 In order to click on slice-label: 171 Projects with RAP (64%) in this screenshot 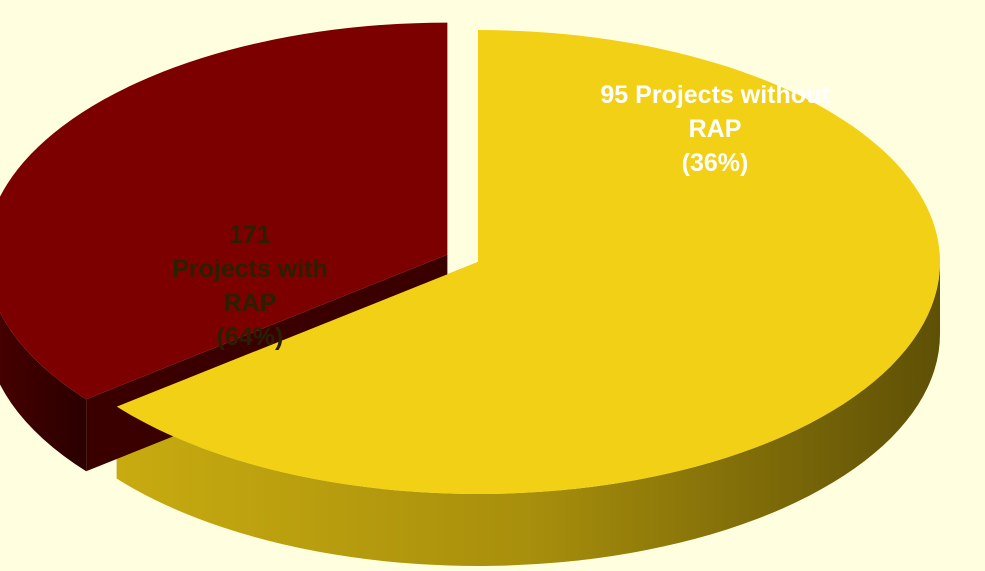, I will do `click(250, 286)`.